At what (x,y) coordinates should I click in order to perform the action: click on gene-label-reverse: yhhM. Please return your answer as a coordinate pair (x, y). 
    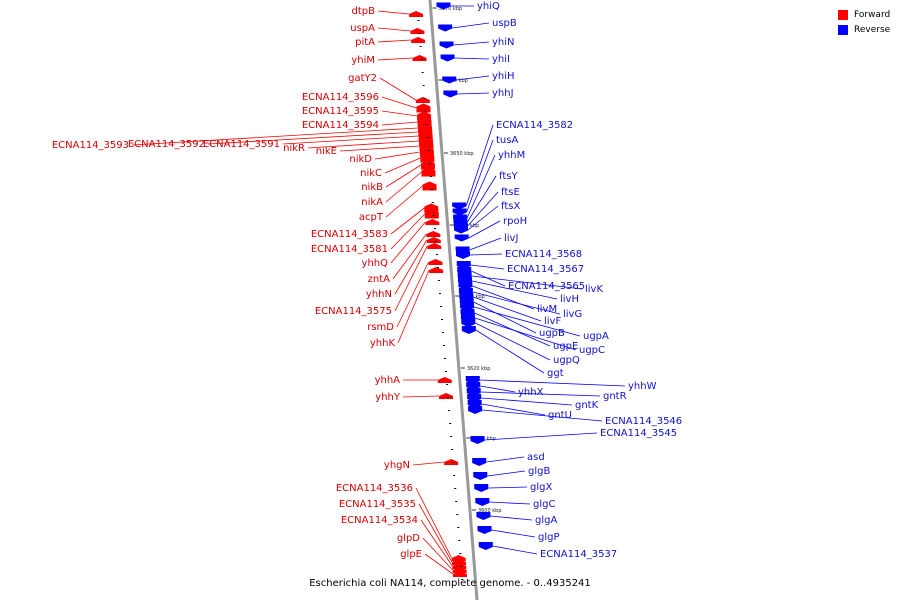
    Looking at the image, I should click on (511, 155).